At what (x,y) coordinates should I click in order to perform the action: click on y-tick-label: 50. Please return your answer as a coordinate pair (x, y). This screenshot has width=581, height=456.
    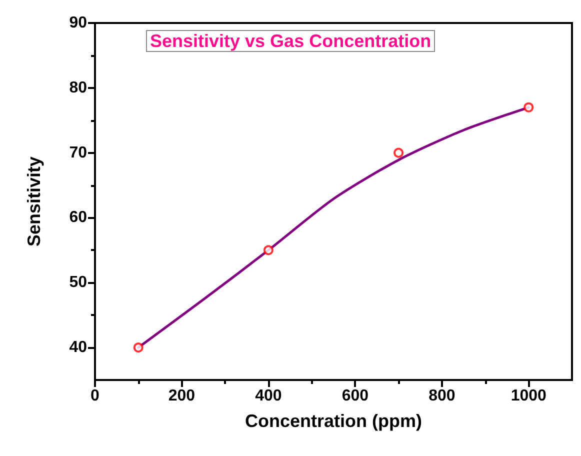
    Looking at the image, I should click on (78, 283).